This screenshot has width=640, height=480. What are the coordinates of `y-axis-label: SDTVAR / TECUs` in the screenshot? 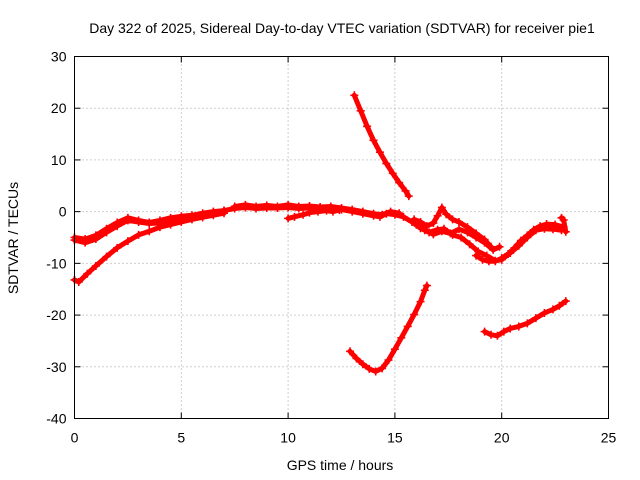 It's located at (13, 238).